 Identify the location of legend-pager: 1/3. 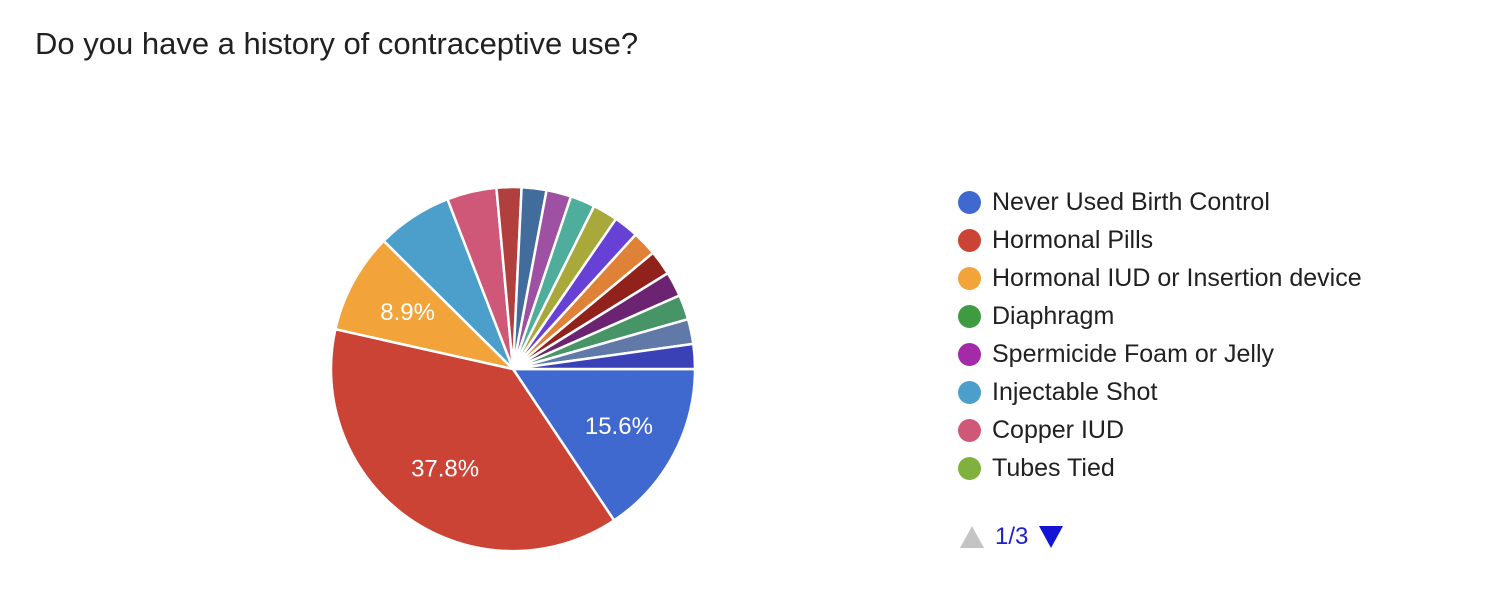
(1011, 537).